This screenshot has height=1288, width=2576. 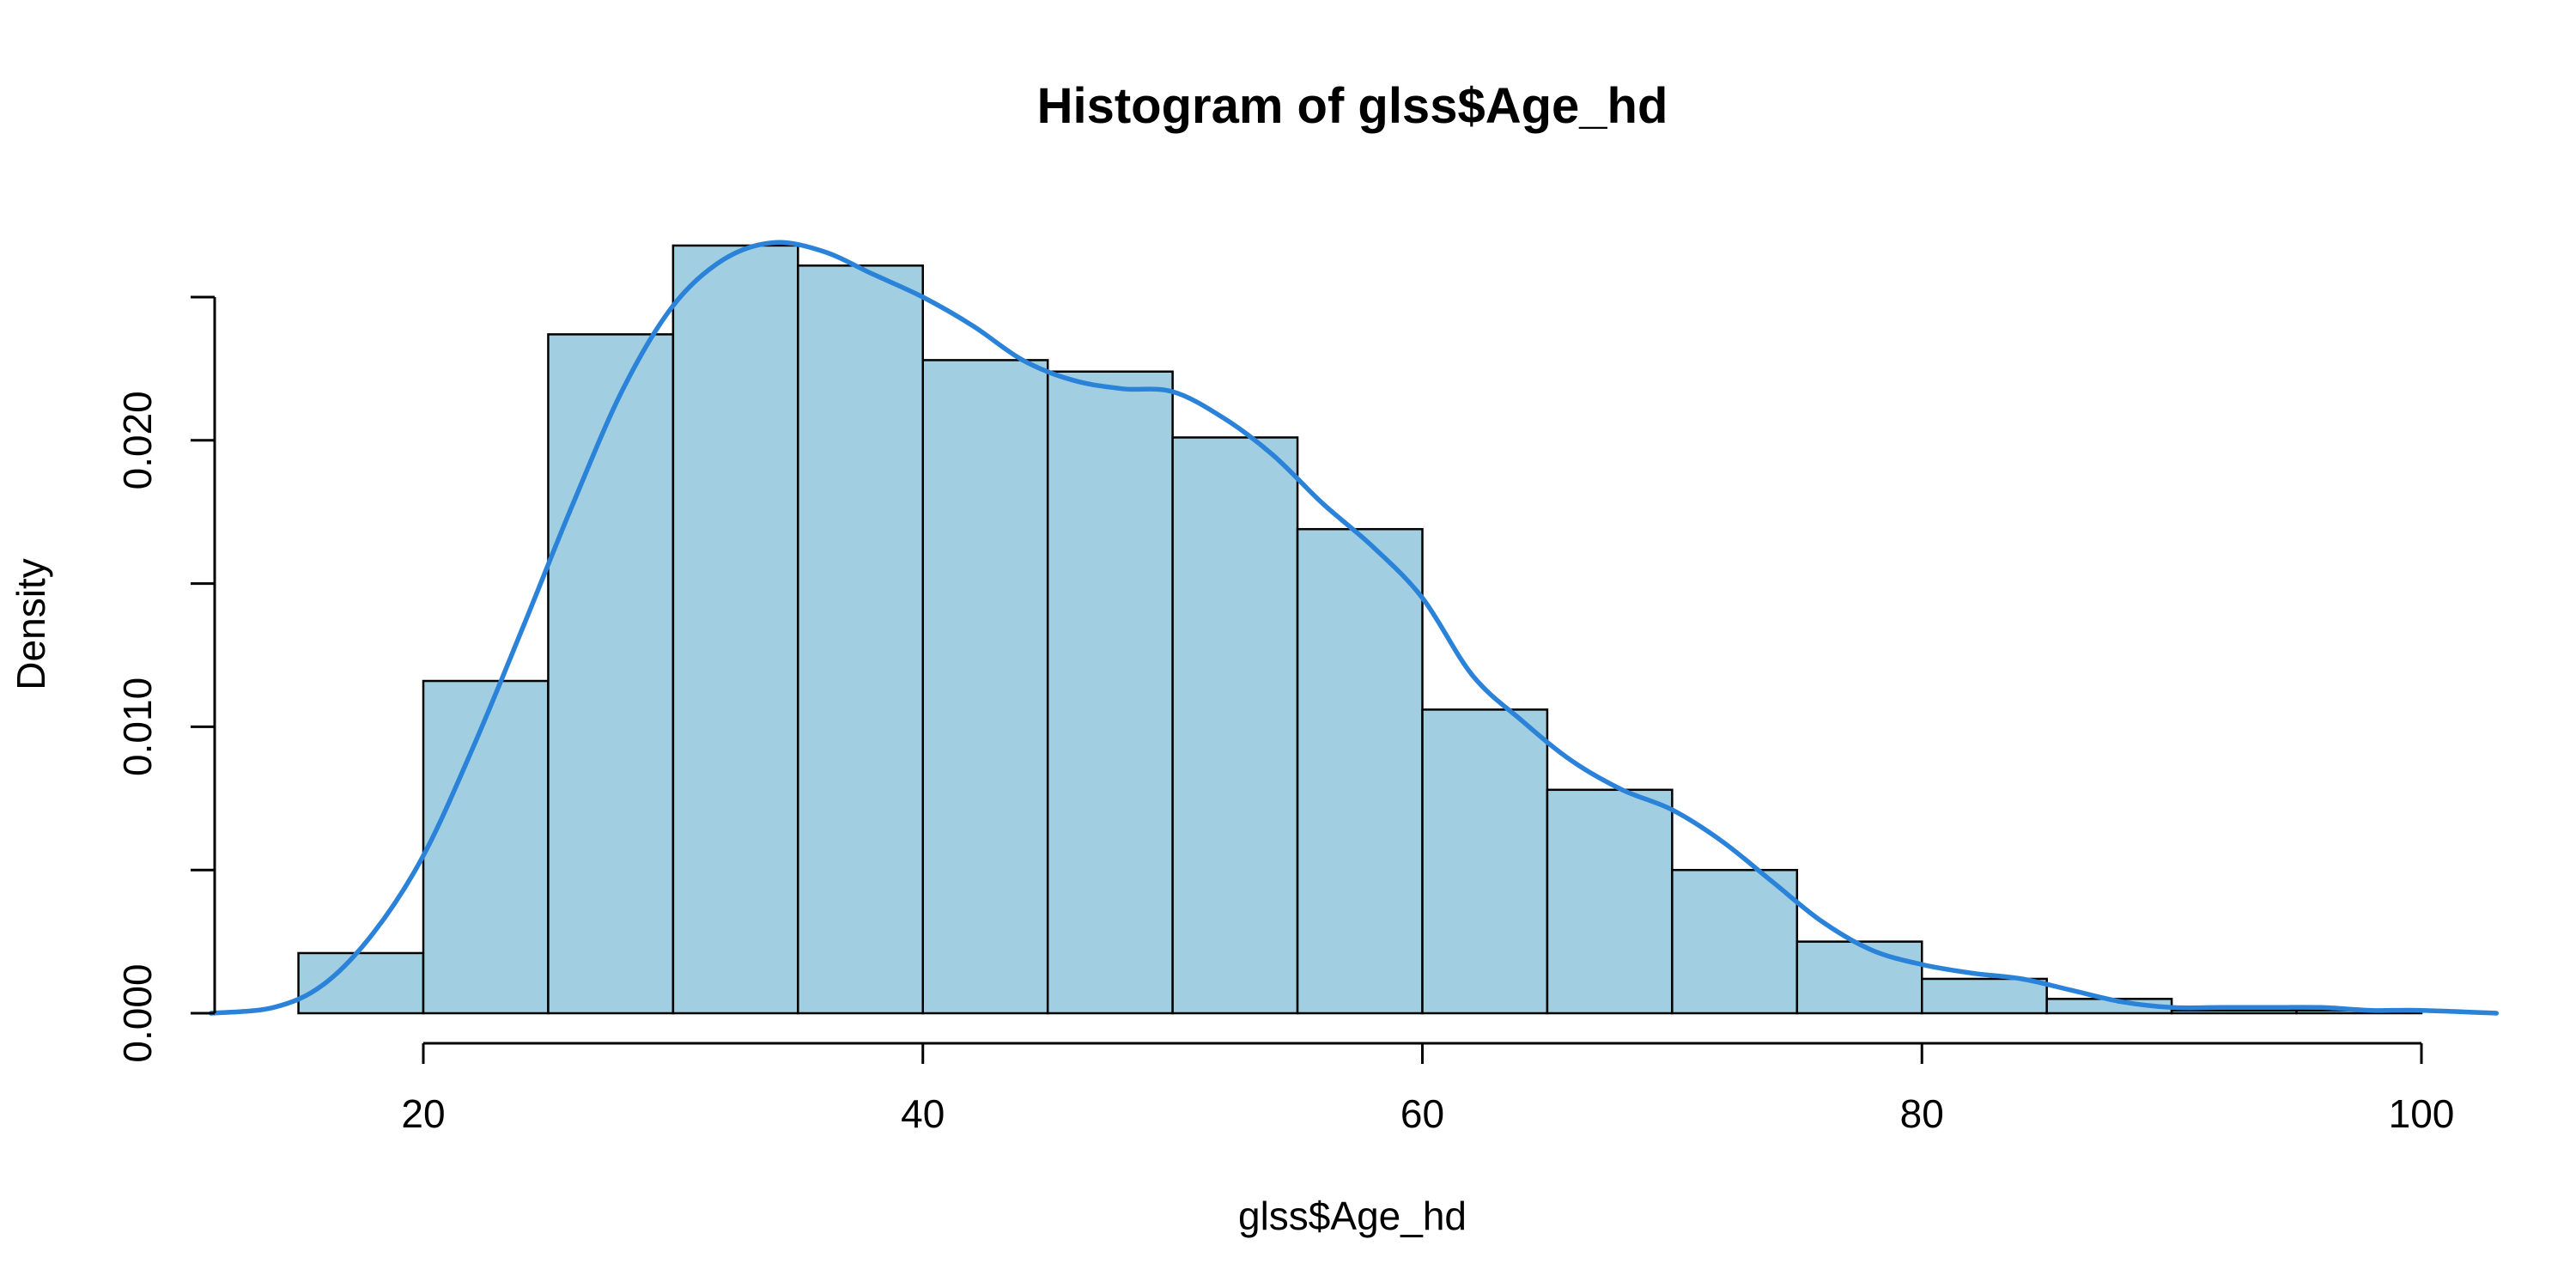 I want to click on y-tick-label-0: 0.000, so click(x=137, y=1013).